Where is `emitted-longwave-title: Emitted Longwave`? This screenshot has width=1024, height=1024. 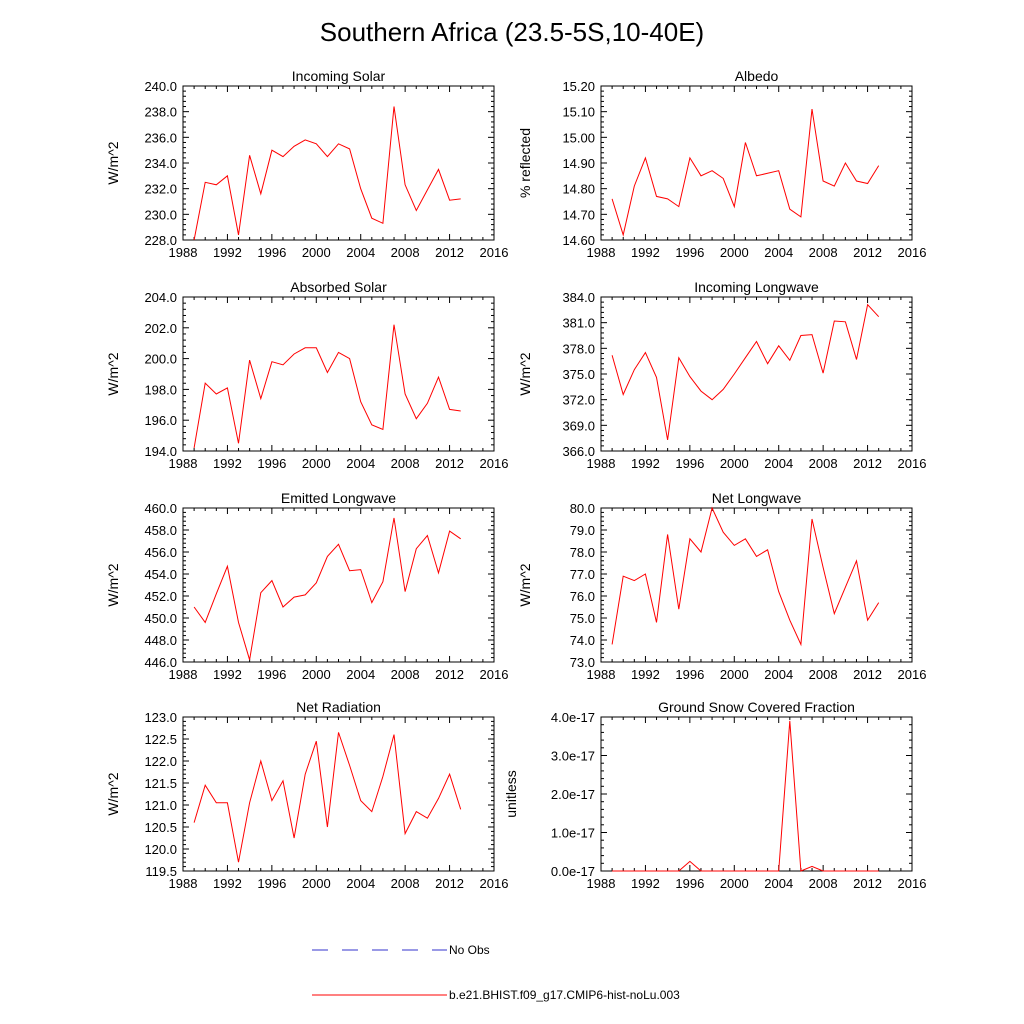
emitted-longwave-title: Emitted Longwave is located at coordinates (338, 498).